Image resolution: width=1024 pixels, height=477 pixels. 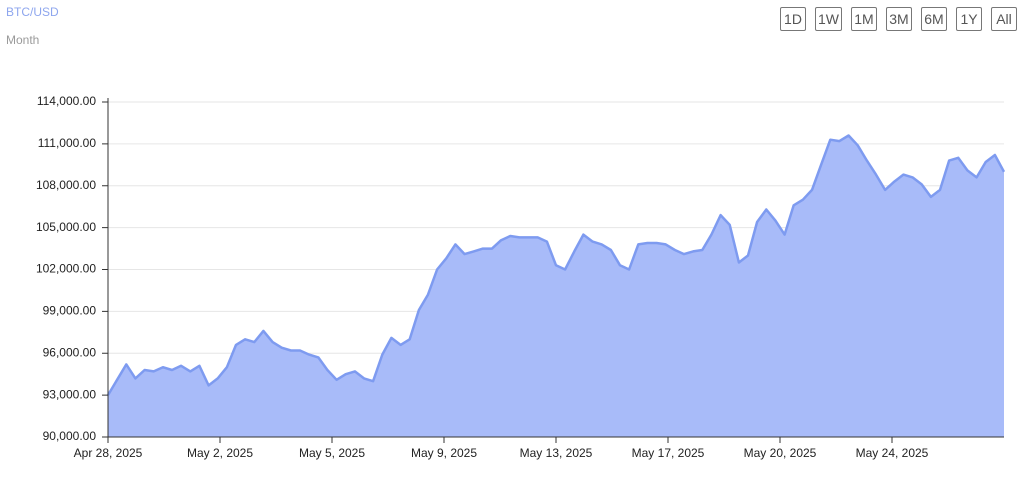 I want to click on y-tick-label: 96,000.00, so click(x=70, y=352).